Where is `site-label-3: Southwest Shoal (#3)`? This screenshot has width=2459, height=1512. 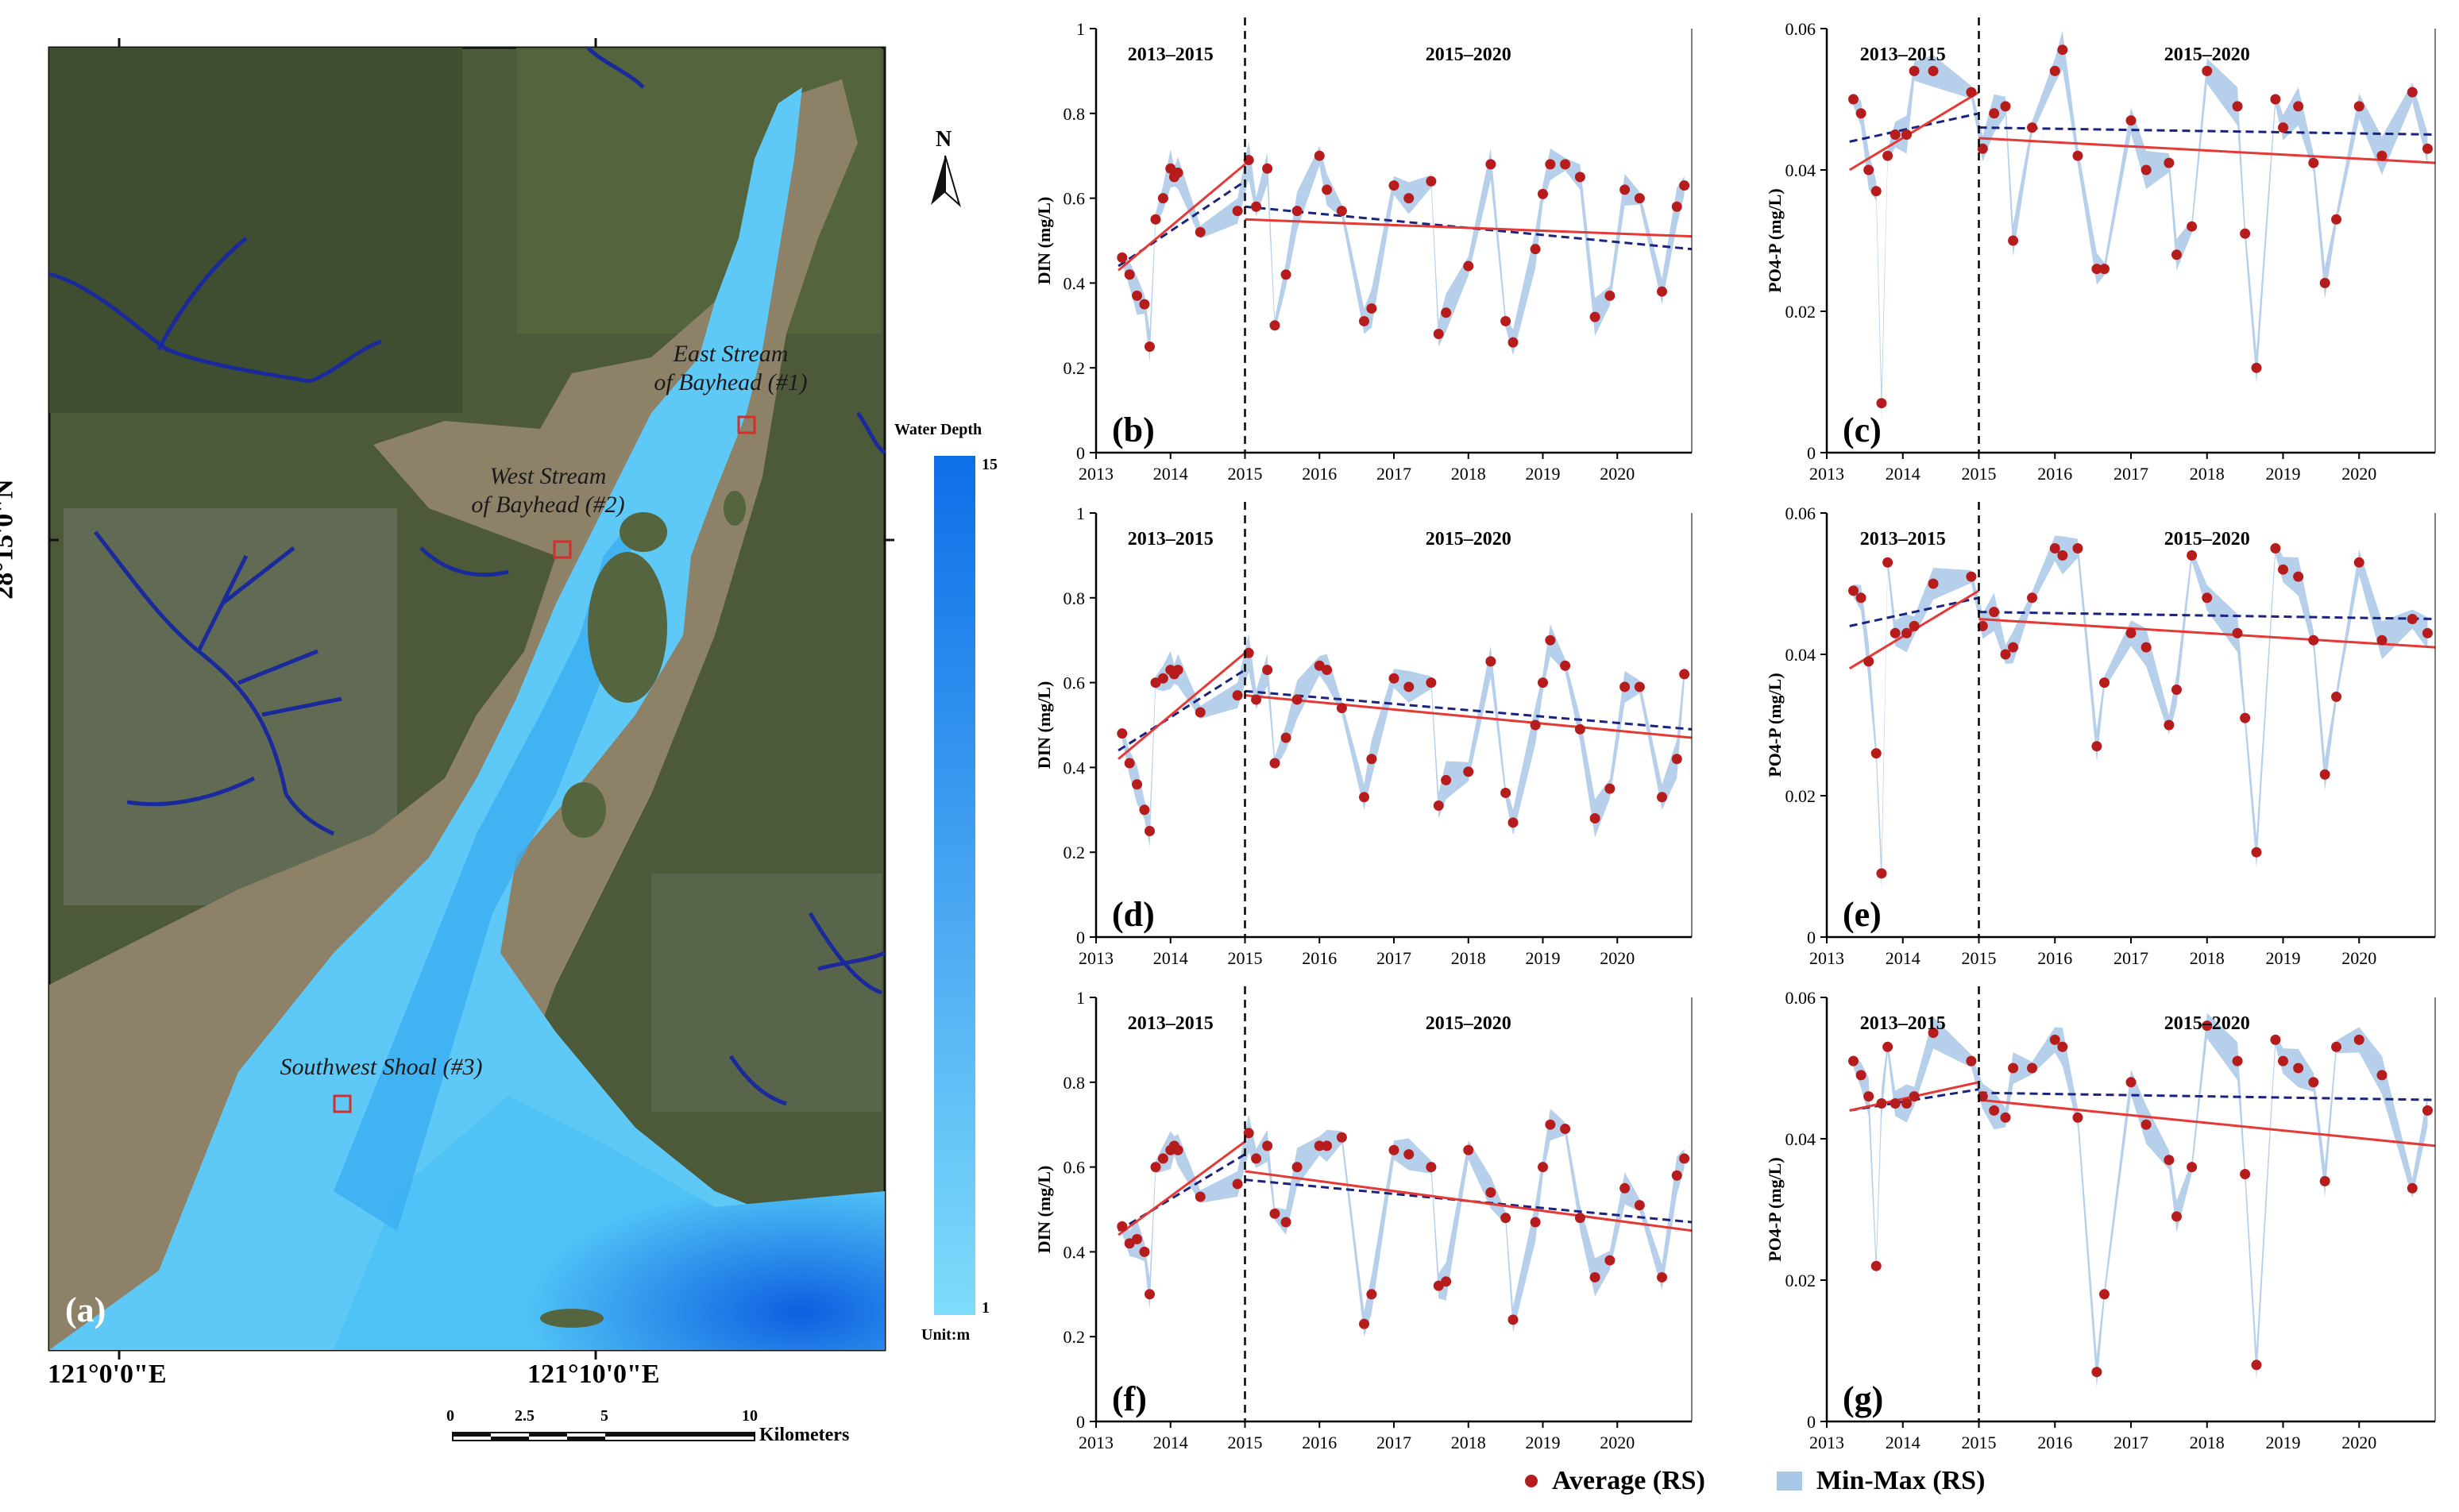 site-label-3: Southwest Shoal (#3) is located at coordinates (381, 1067).